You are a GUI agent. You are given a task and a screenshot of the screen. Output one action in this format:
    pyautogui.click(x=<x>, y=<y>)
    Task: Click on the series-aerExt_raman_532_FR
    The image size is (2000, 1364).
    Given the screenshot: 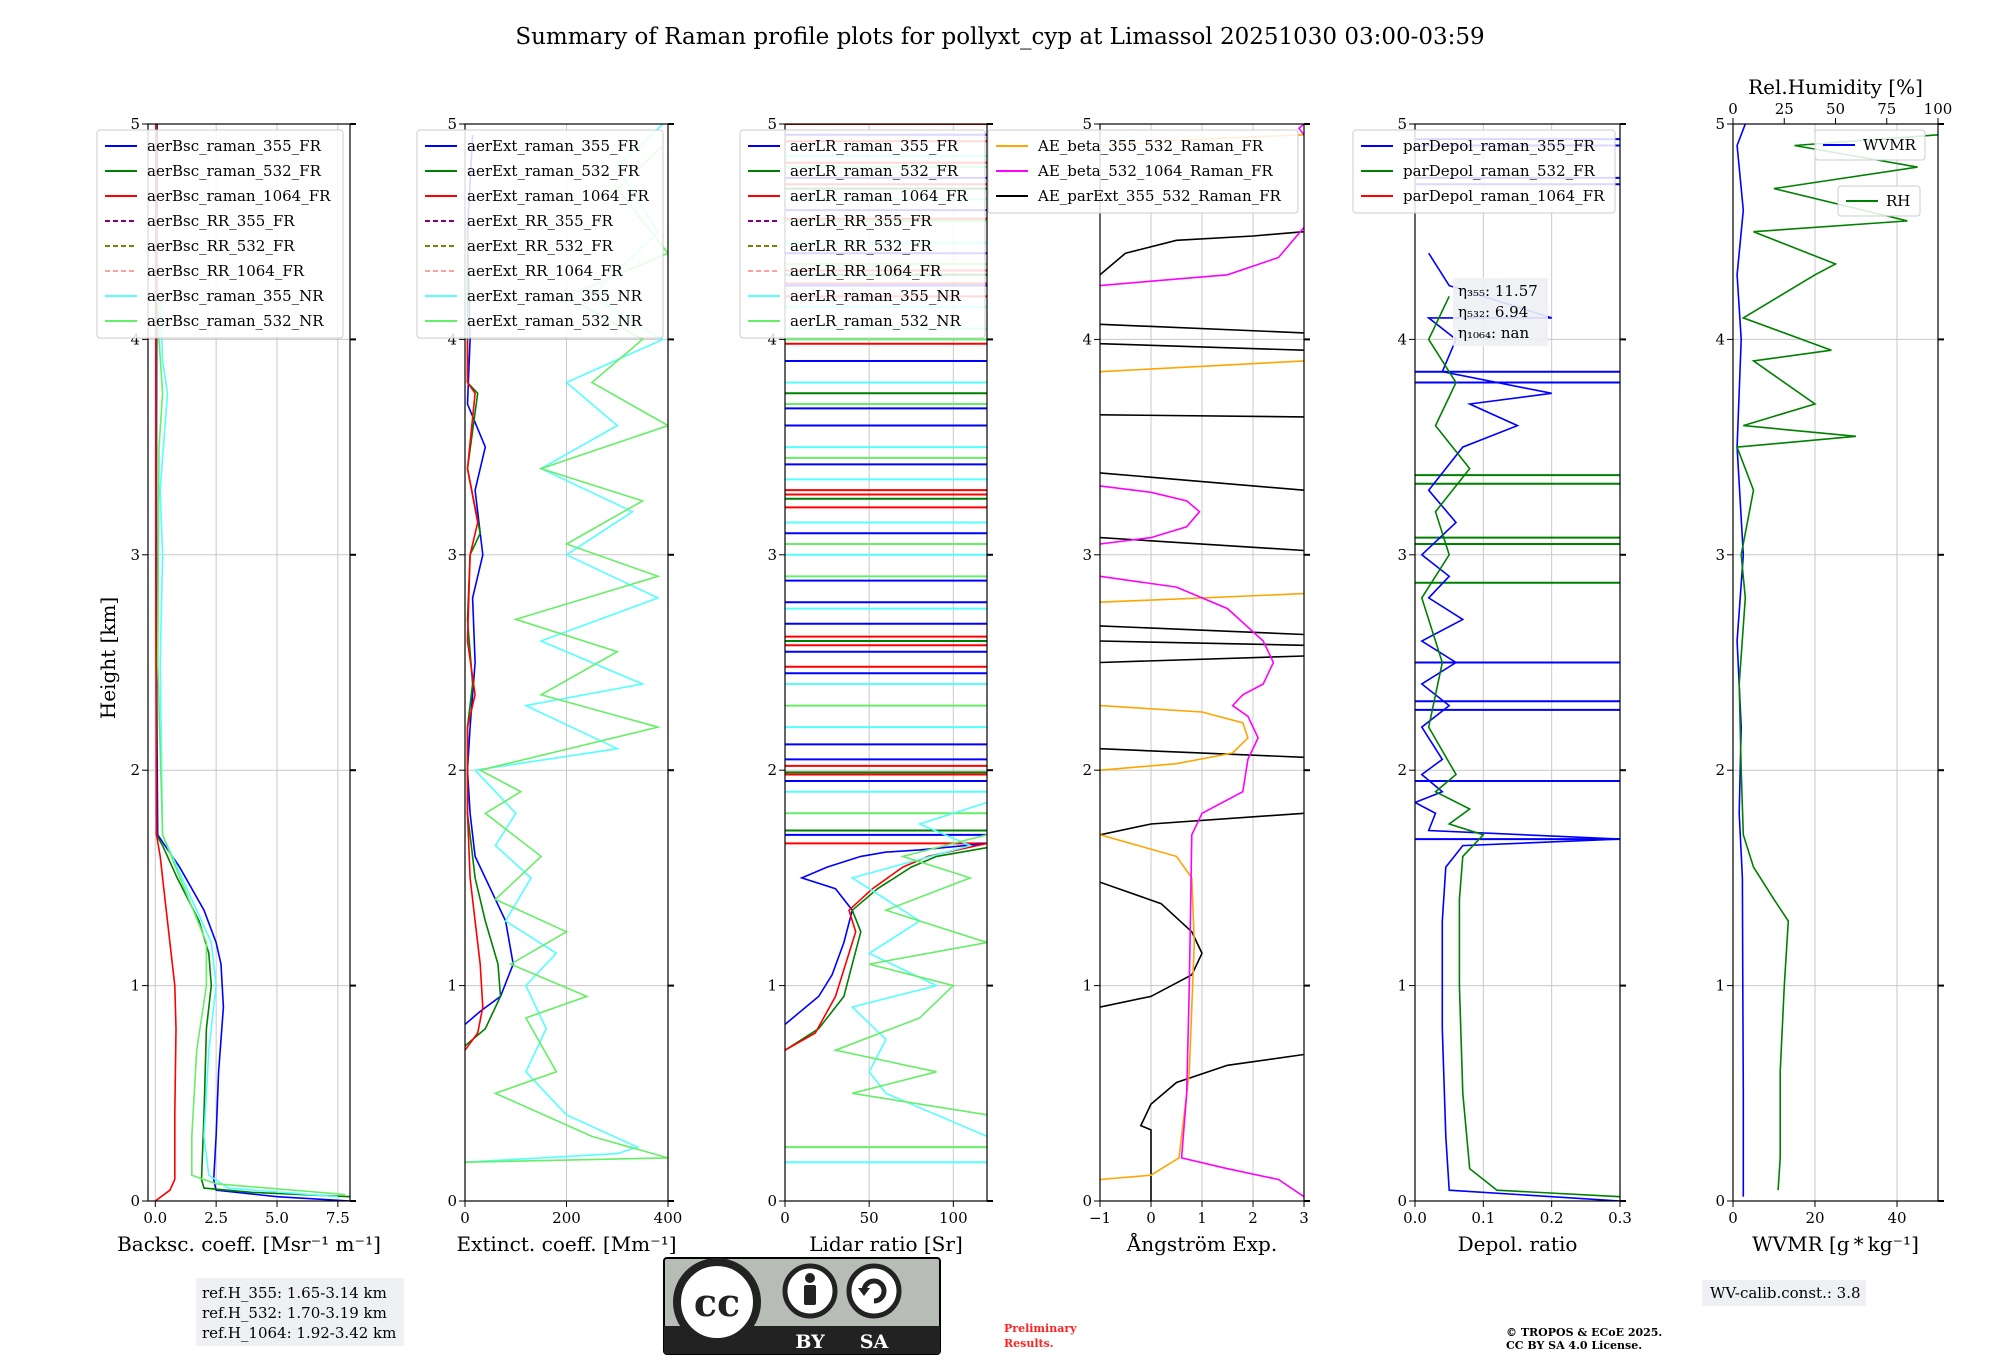 What is the action you would take?
    pyautogui.click(x=483, y=639)
    